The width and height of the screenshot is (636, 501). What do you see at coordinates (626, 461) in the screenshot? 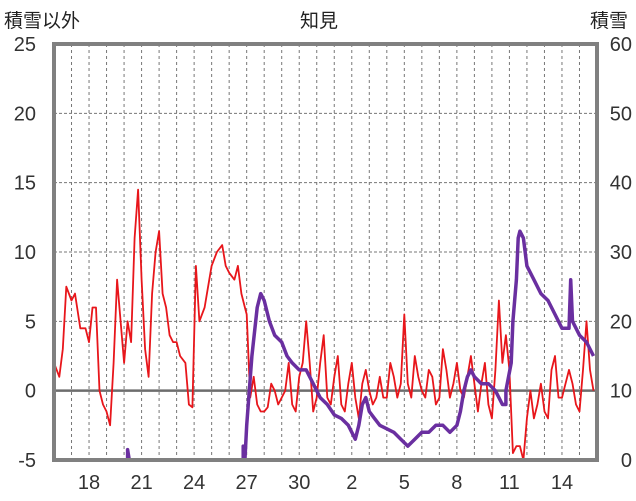
I see `right-tick-label: 0` at bounding box center [626, 461].